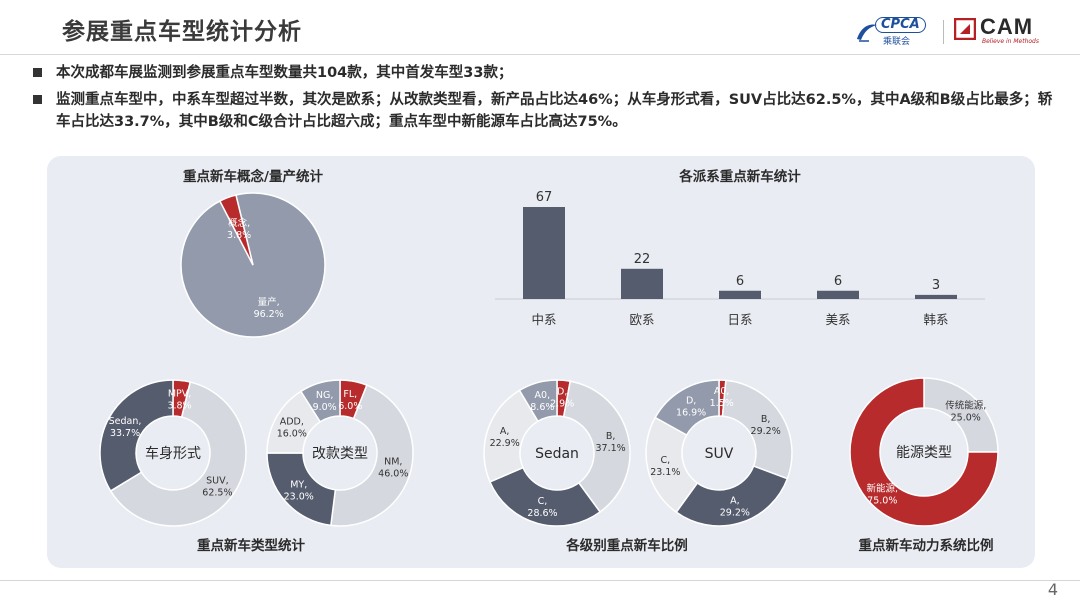 The image size is (1080, 608). What do you see at coordinates (239, 223) in the screenshot?
I see `slice-label-name: 概念,` at bounding box center [239, 223].